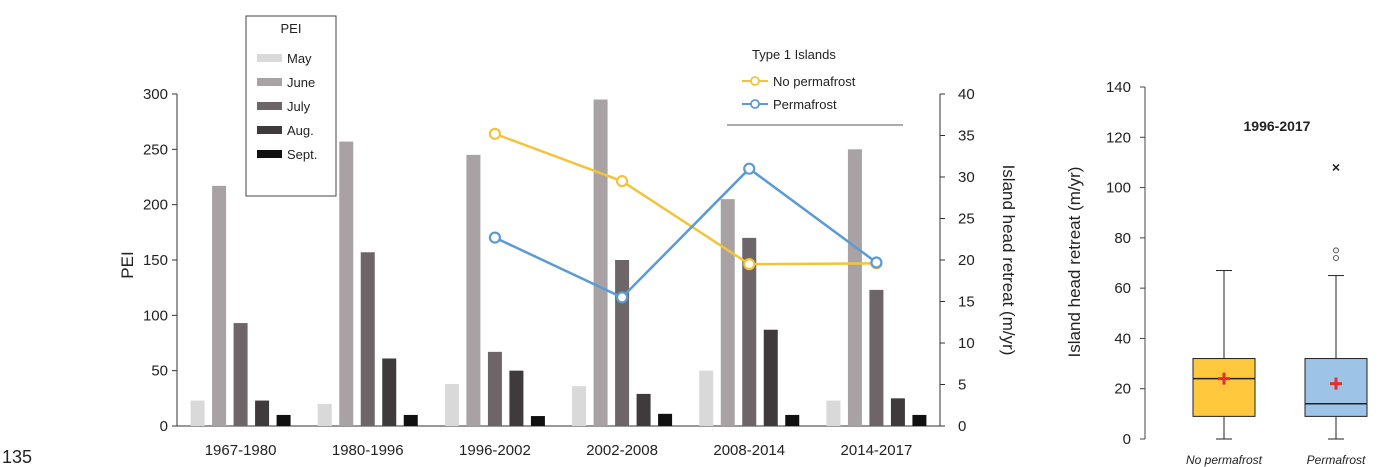  What do you see at coordinates (962, 385) in the screenshot?
I see `y2-tick-label: 5` at bounding box center [962, 385].